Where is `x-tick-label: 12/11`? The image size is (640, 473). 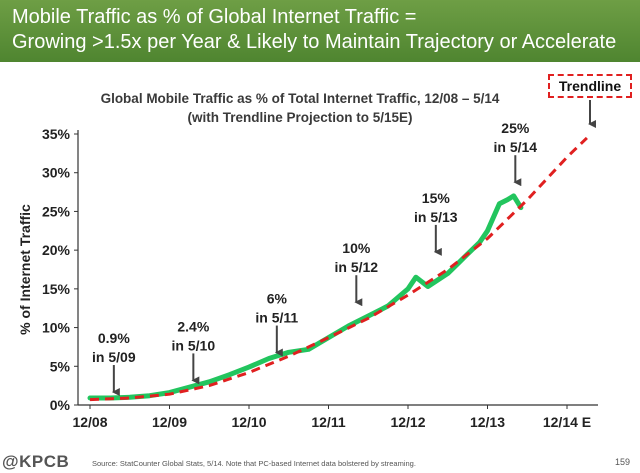
x-tick-label: 12/11 is located at coordinates (328, 422).